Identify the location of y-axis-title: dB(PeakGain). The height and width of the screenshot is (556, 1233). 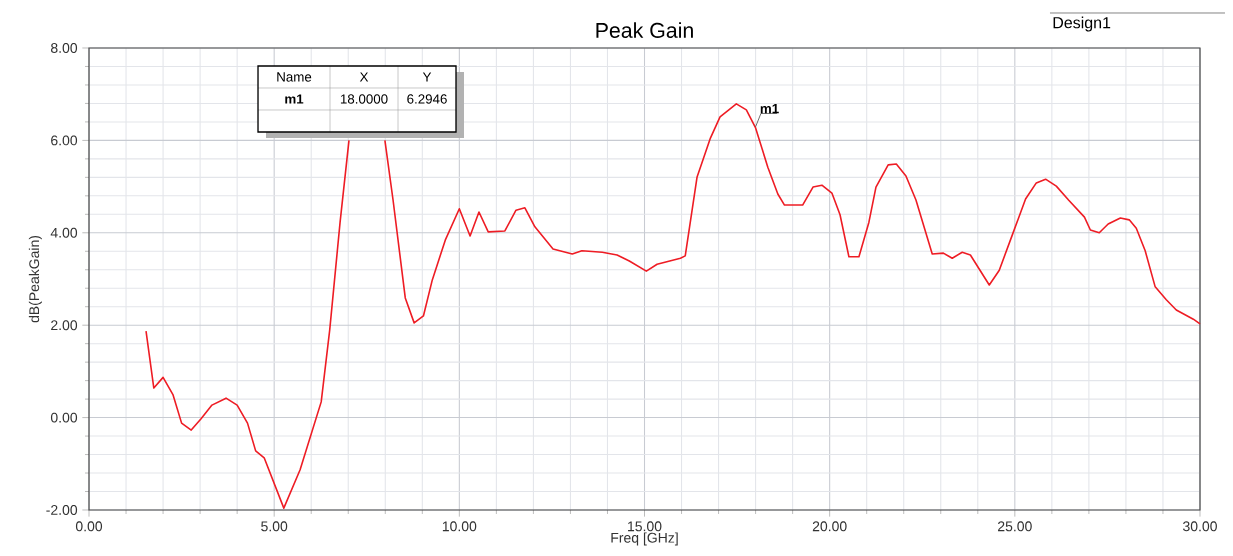
(35, 279).